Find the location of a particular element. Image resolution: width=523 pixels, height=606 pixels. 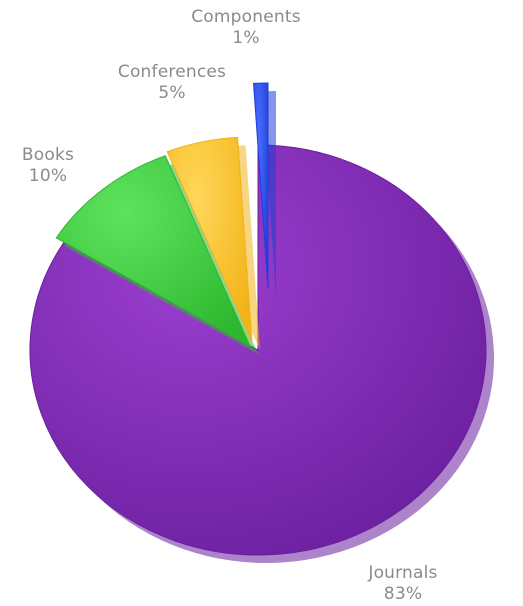

slice-books is located at coordinates (153, 251).